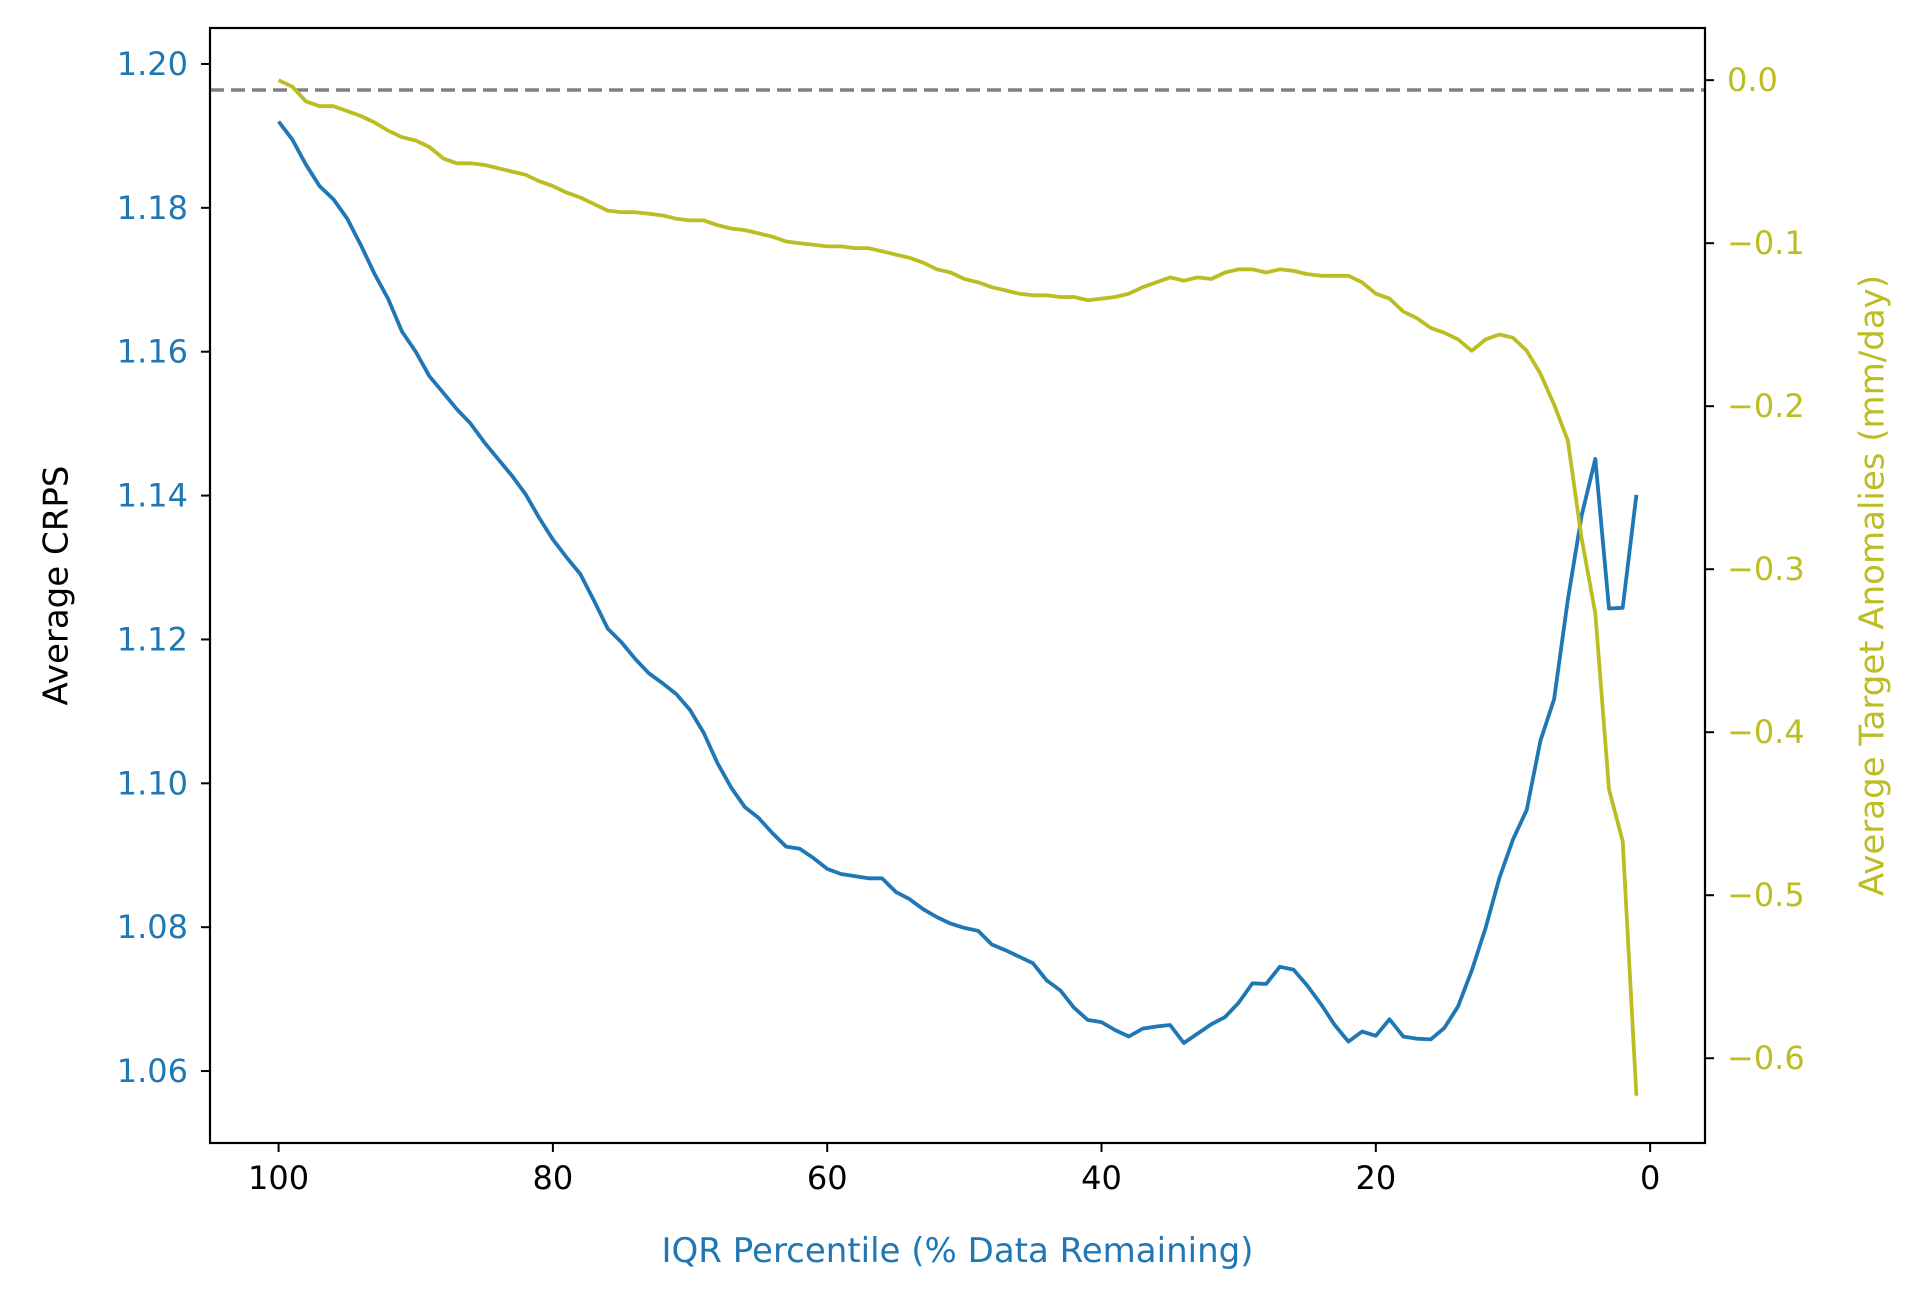 Image resolution: width=1913 pixels, height=1294 pixels. What do you see at coordinates (1766, 569) in the screenshot?
I see `right-y-tick-label: −0.3` at bounding box center [1766, 569].